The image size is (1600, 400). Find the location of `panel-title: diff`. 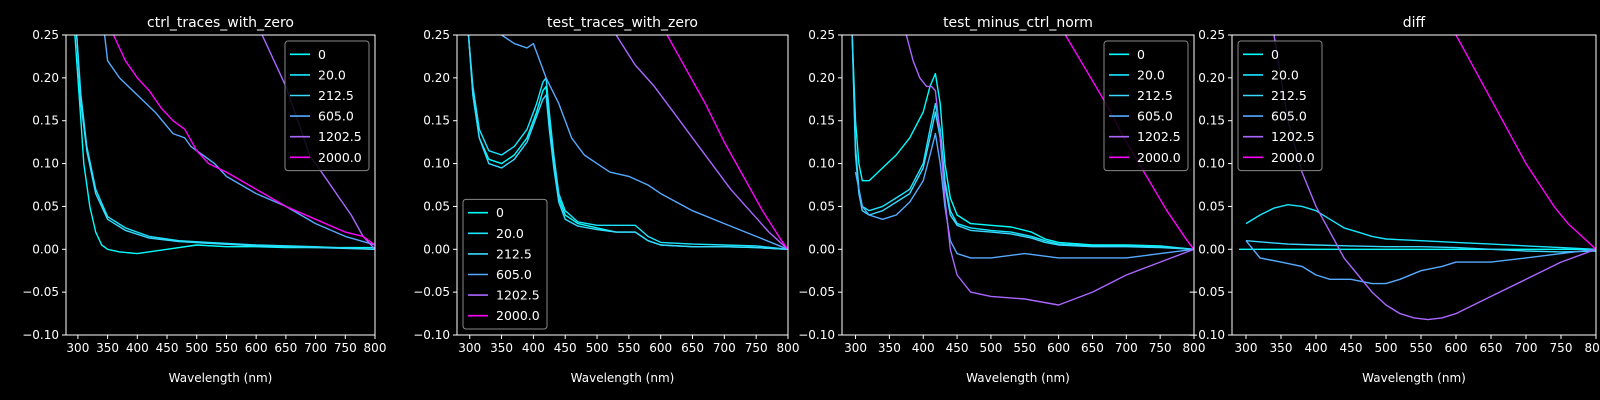

panel-title: diff is located at coordinates (1414, 23).